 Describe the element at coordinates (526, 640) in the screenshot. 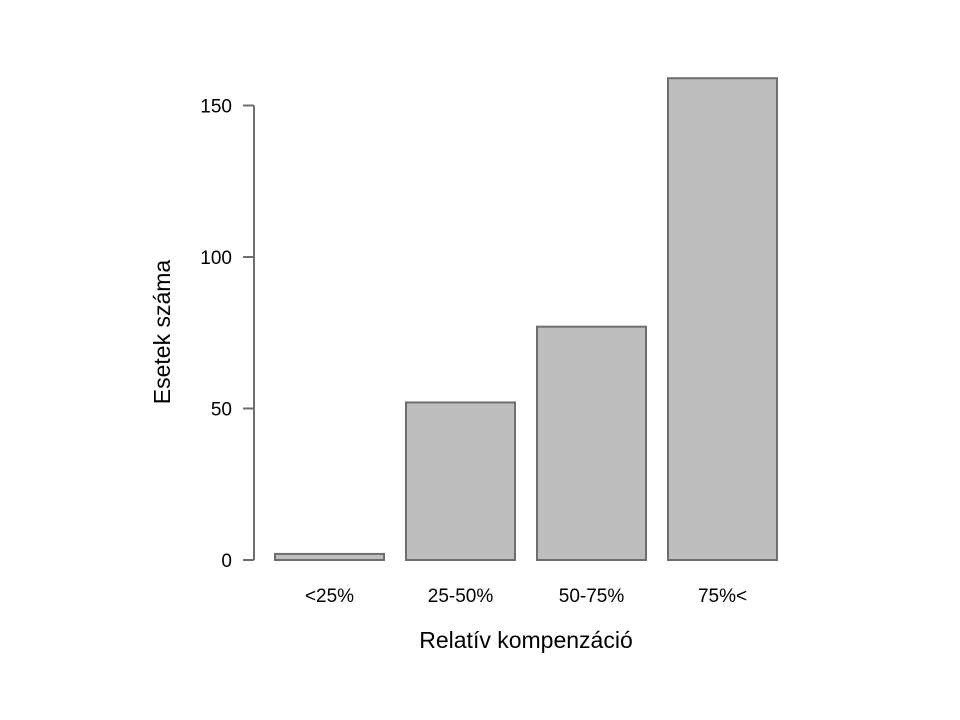

I see `x-axis-title: Relatív kompenzáció` at that location.